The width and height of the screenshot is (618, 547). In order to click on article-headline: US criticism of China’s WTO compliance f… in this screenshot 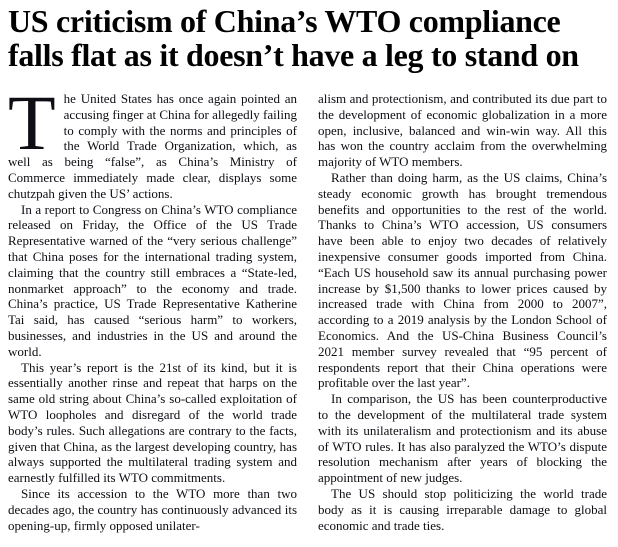, I will do `click(293, 38)`.